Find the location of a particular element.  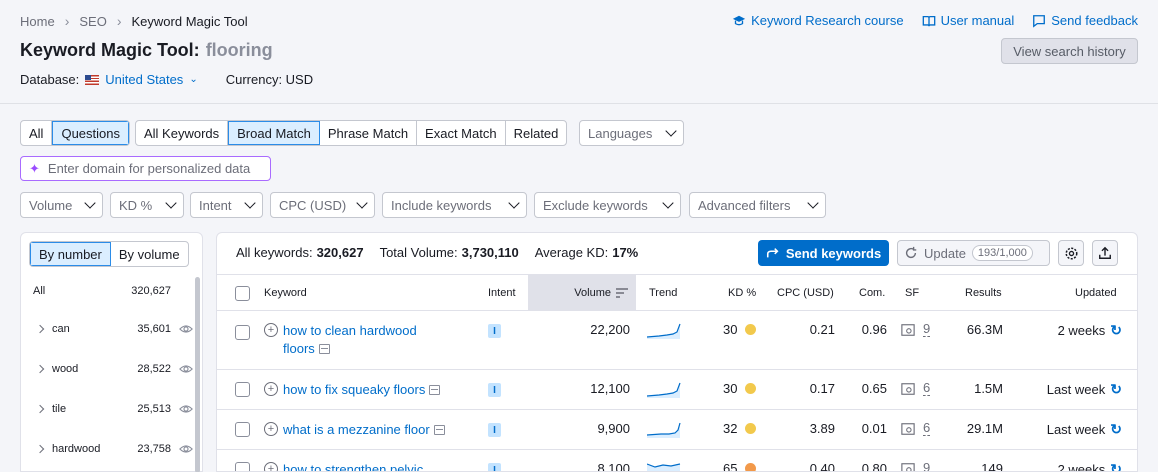

view-search-history-button: View search history is located at coordinates (1069, 51).